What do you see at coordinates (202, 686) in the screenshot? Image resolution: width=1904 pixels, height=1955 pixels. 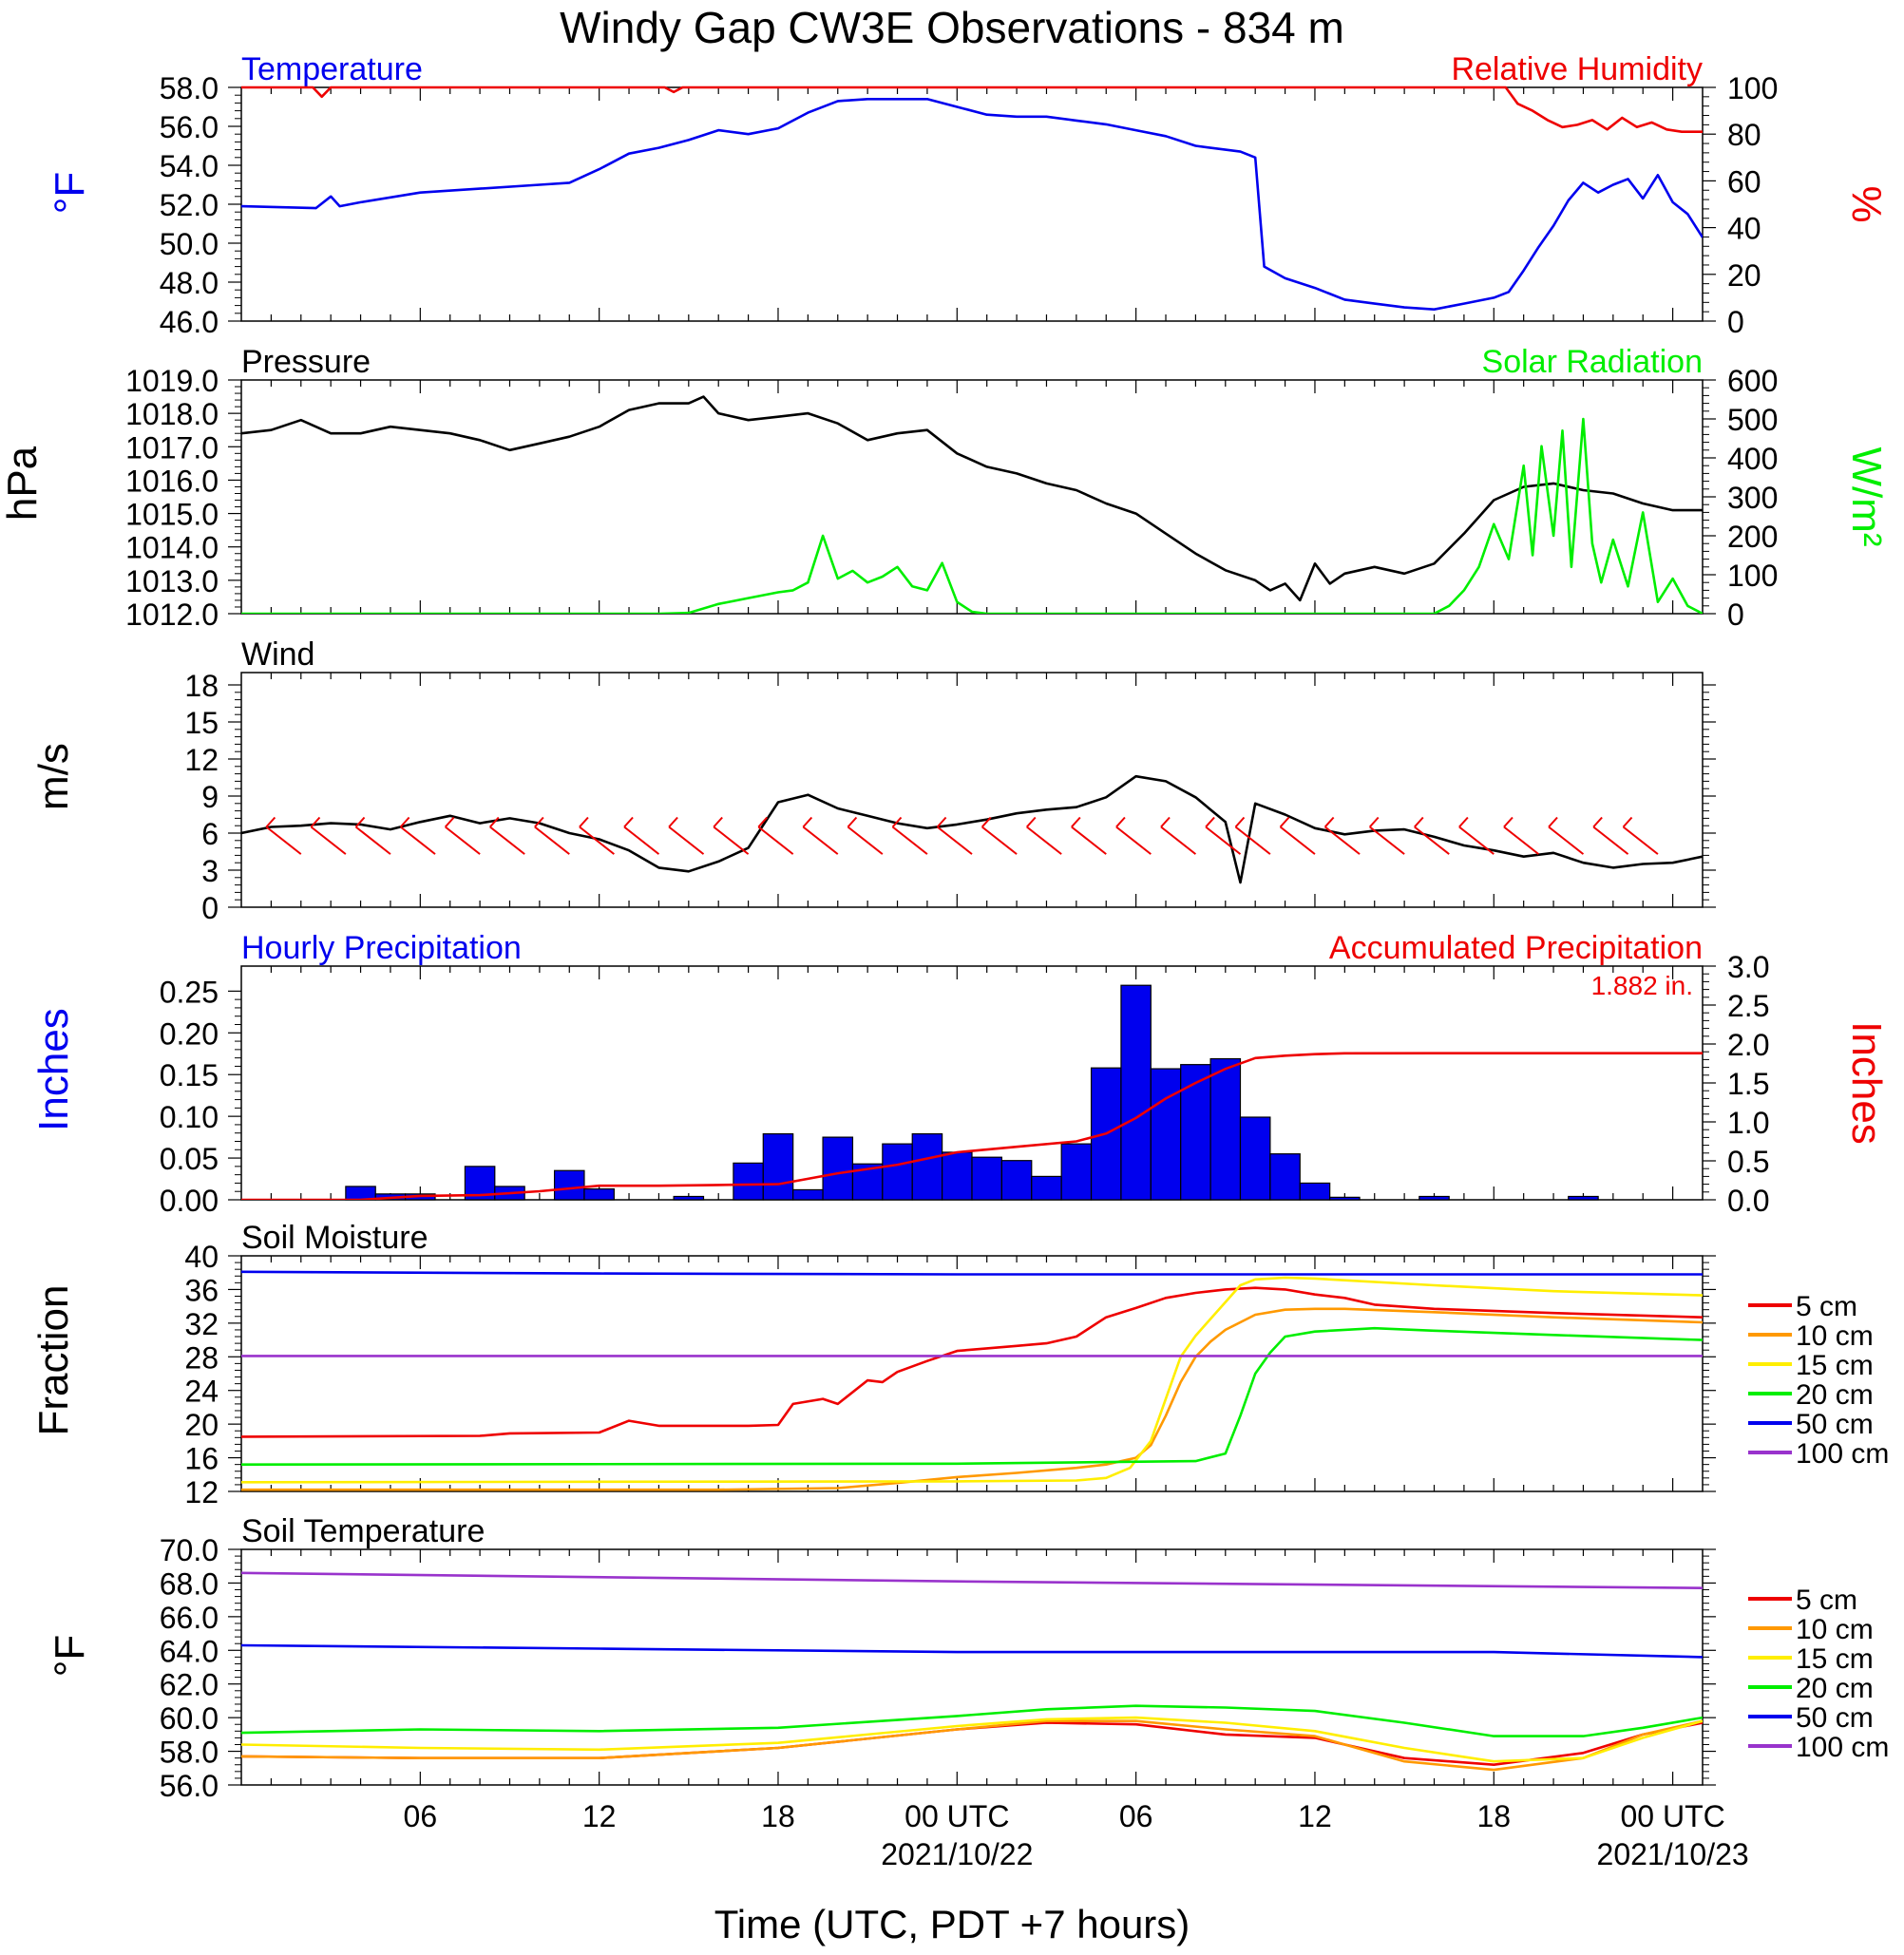 I see `y-tick-label: 18` at bounding box center [202, 686].